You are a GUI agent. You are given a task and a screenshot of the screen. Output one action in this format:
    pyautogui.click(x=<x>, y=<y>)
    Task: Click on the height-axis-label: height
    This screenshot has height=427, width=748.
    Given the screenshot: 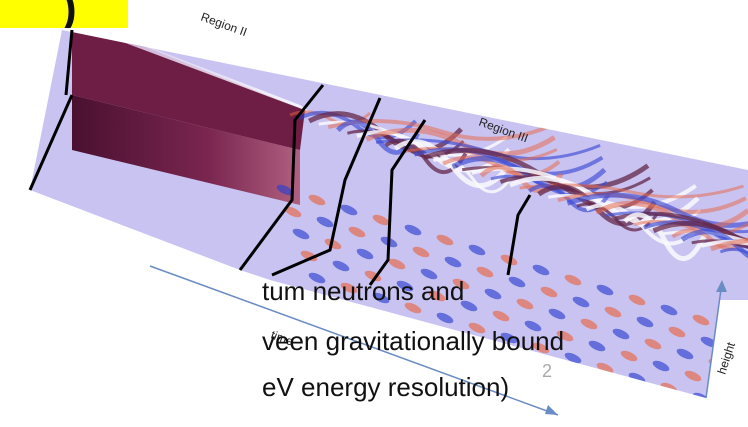 What is the action you would take?
    pyautogui.click(x=727, y=358)
    